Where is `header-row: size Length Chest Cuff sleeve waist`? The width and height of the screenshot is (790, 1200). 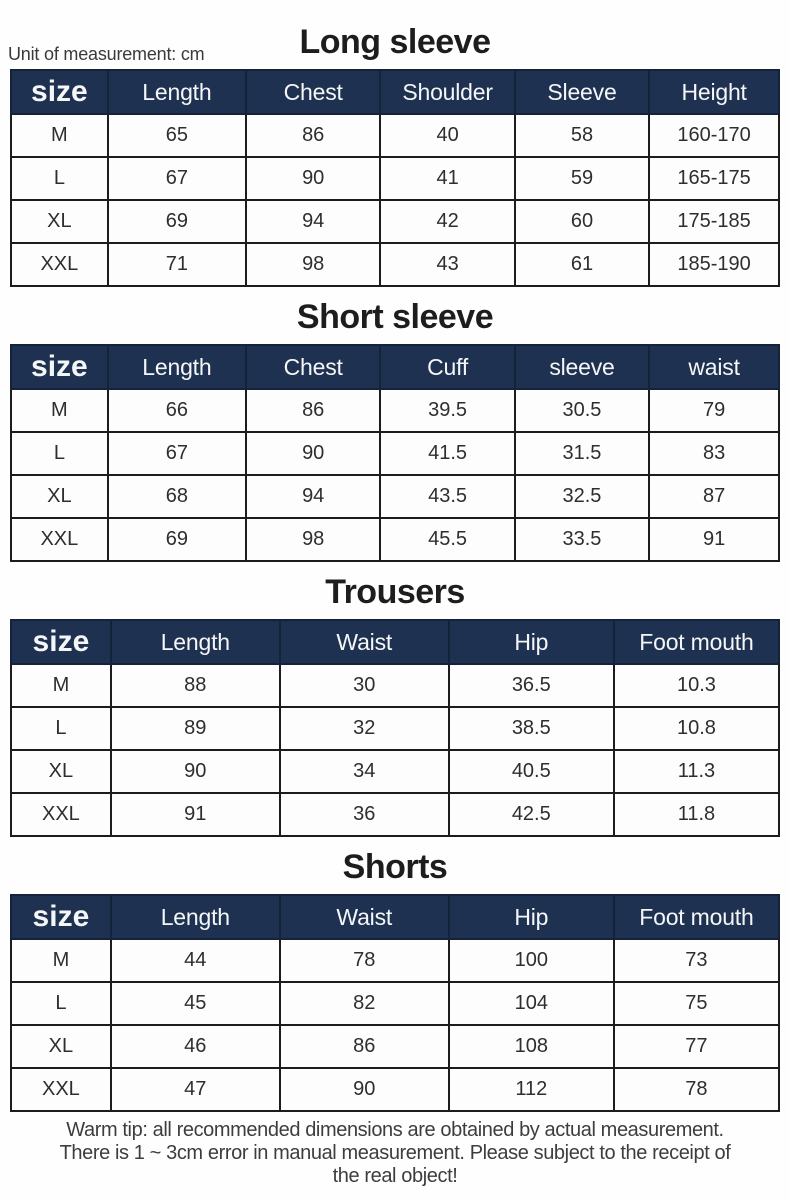 header-row: size Length Chest Cuff sleeve waist is located at coordinates (395, 367).